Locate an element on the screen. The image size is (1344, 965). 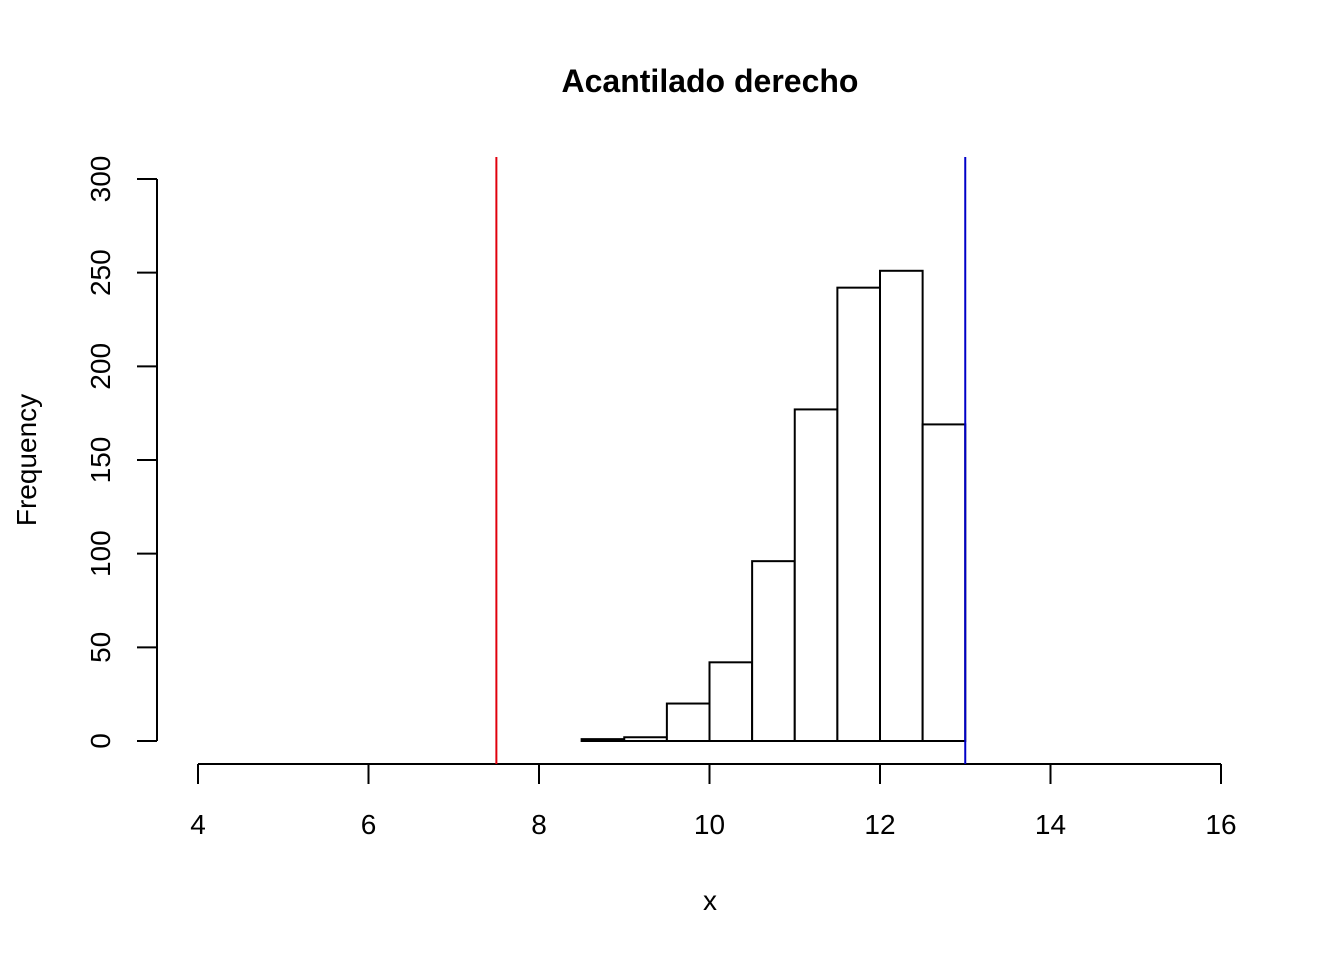
y-axis-label: Frequency is located at coordinates (26, 460).